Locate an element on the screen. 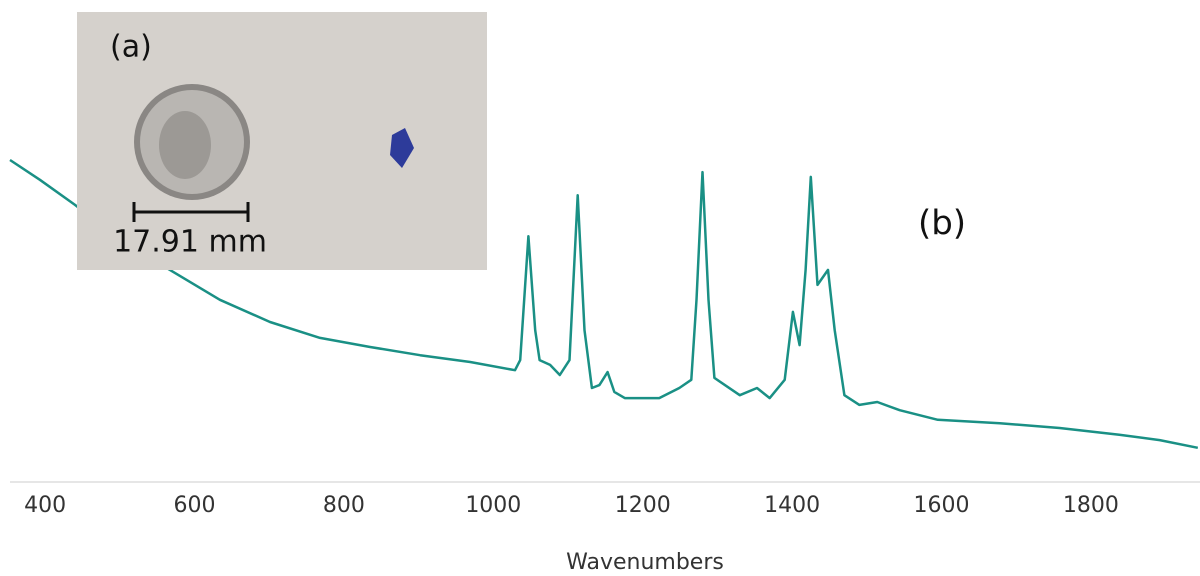  x-tick-label: 1800 is located at coordinates (1091, 505).